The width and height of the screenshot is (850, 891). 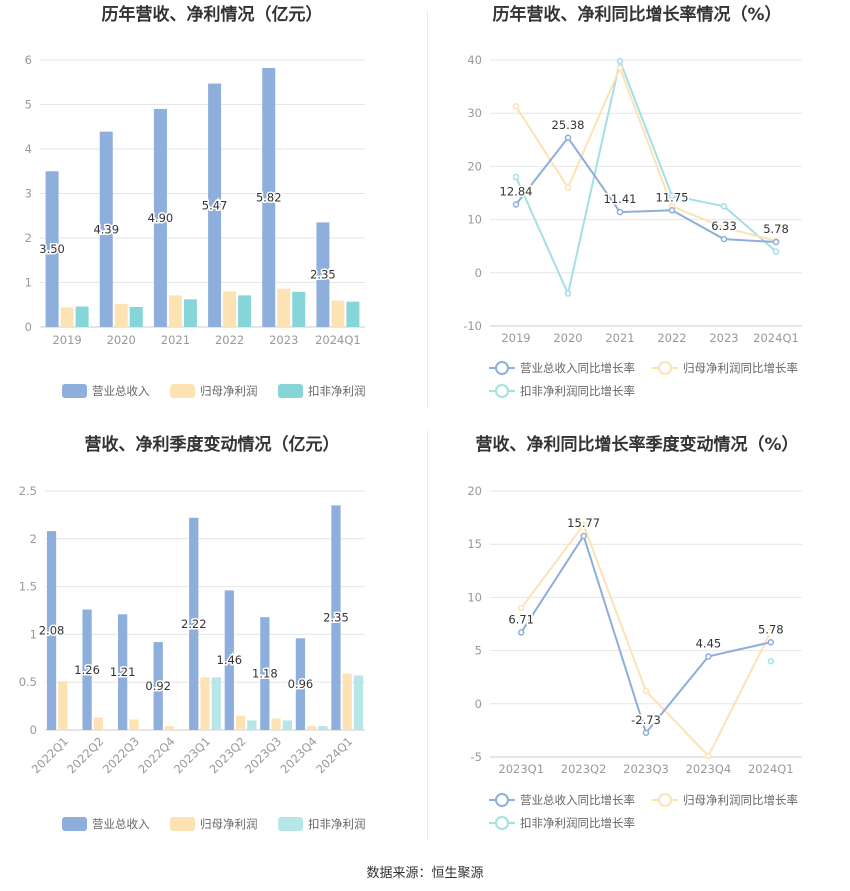 What do you see at coordinates (212, 444) in the screenshot?
I see `chart-title: 营收、净利季度变动情况（亿元）` at bounding box center [212, 444].